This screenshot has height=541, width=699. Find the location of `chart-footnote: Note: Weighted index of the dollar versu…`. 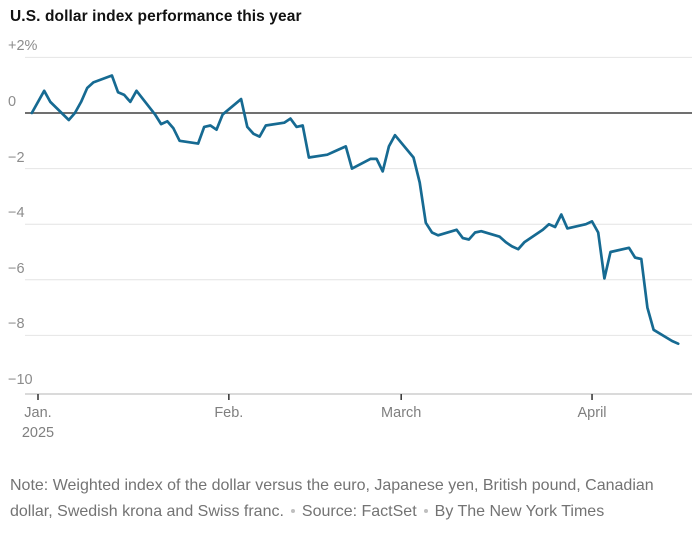

chart-footnote: Note: Weighted index of the dollar versu… is located at coordinates (340, 499).